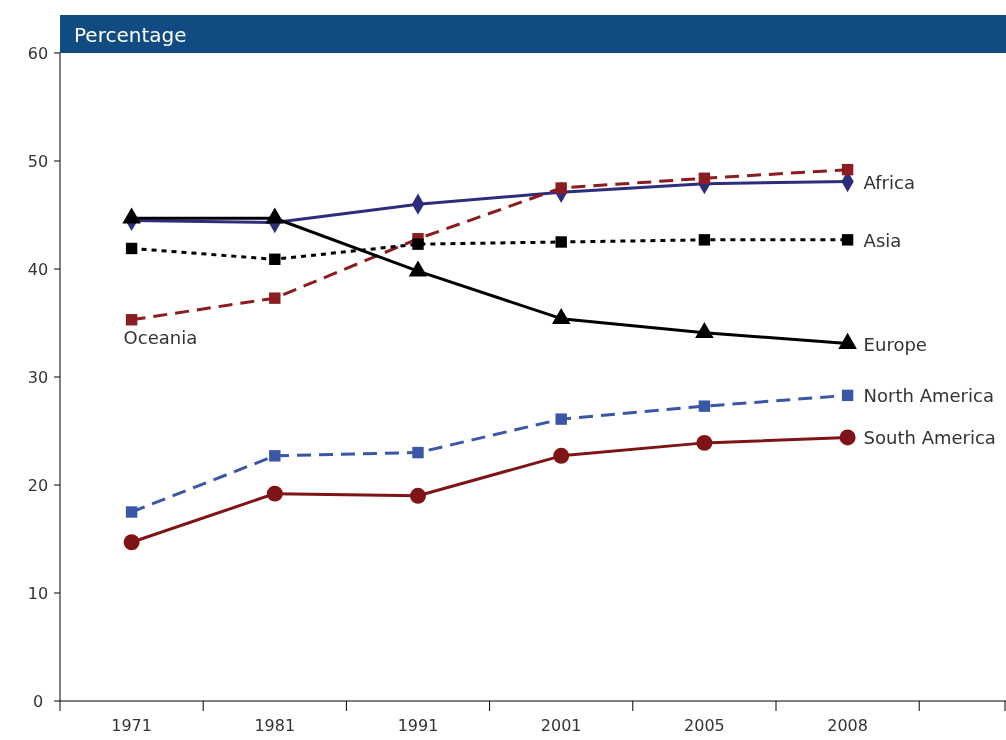 Image resolution: width=1006 pixels, height=740 pixels. I want to click on series-label: Oceania, so click(160, 337).